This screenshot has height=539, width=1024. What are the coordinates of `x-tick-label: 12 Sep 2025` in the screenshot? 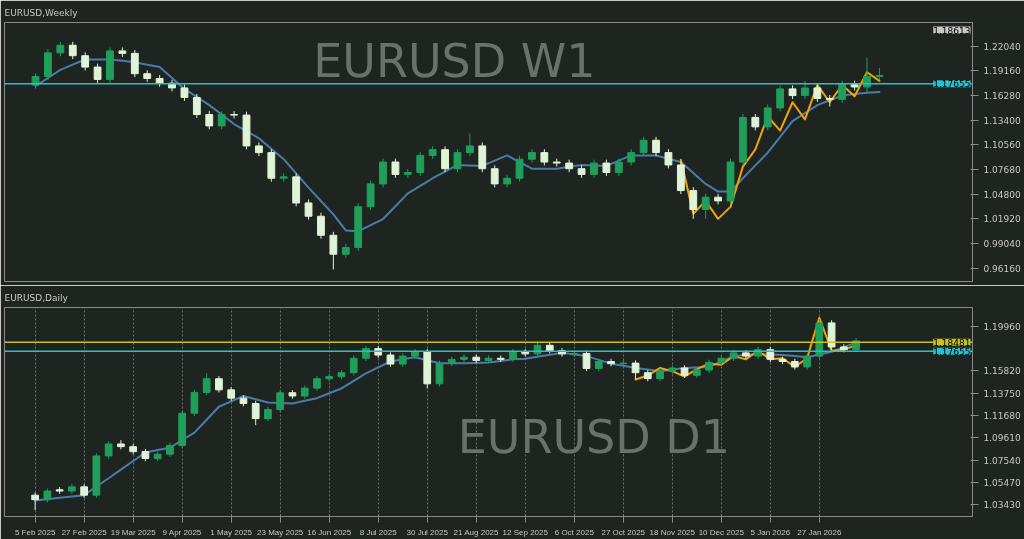 It's located at (525, 532).